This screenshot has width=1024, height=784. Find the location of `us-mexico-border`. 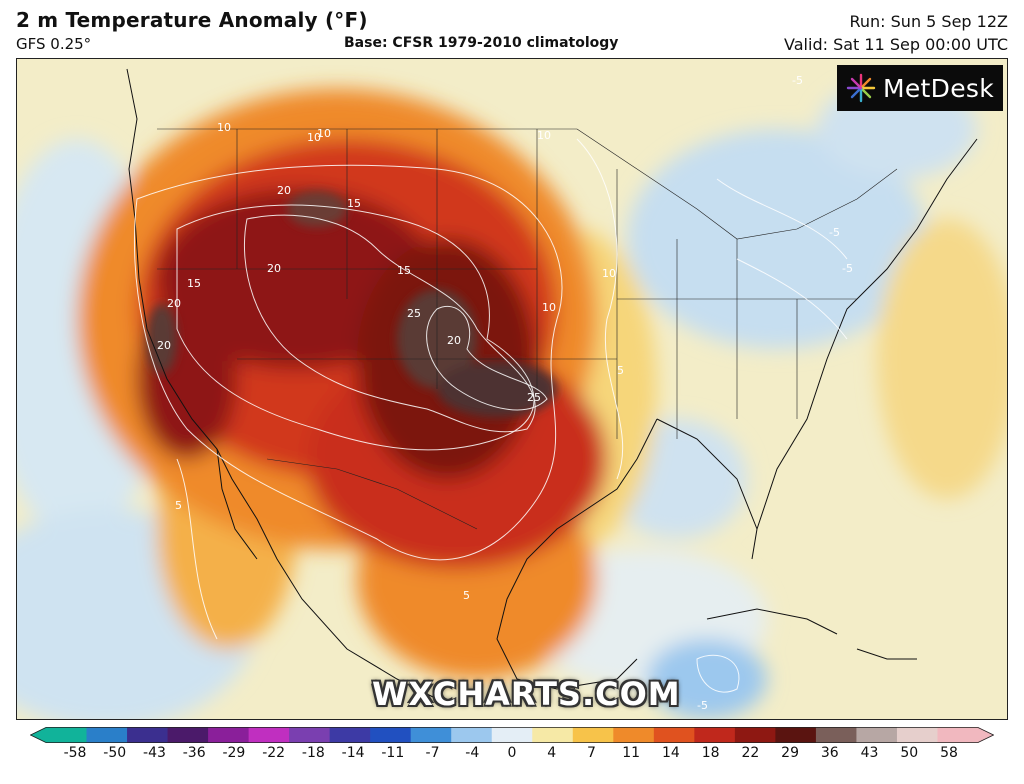

us-mexico-border is located at coordinates (372, 494).